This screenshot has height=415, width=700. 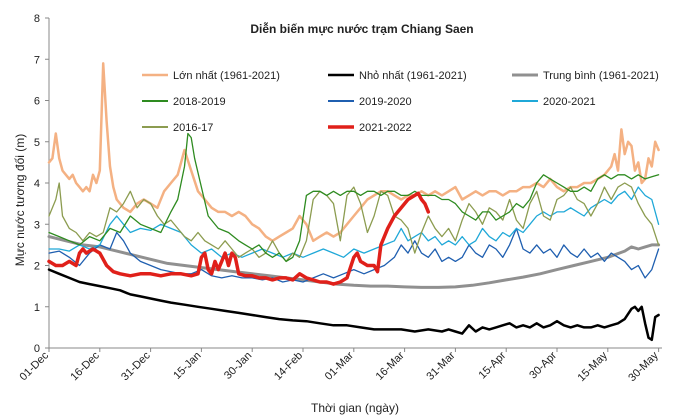 What do you see at coordinates (361, 28) in the screenshot?
I see `chart-title: Diễn biến mực nước trạm Chiang Saen` at bounding box center [361, 28].